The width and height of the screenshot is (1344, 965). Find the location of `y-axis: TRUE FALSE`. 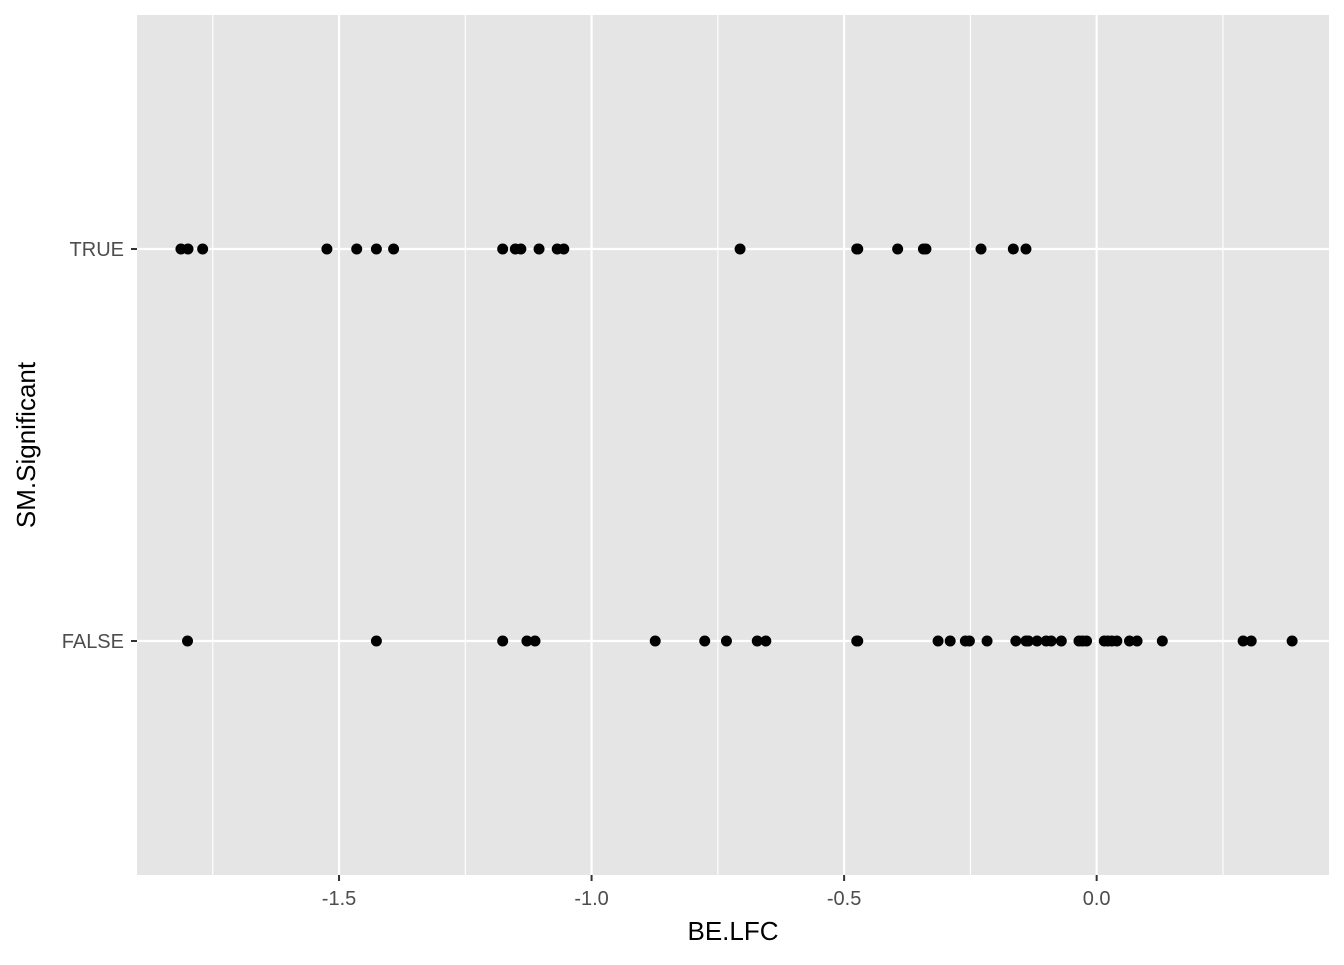

y-axis: TRUE FALSE is located at coordinates (99, 446).